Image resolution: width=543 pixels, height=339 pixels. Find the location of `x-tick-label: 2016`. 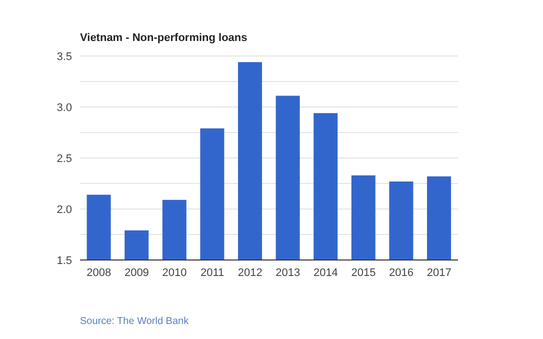

x-tick-label: 2016 is located at coordinates (401, 272).